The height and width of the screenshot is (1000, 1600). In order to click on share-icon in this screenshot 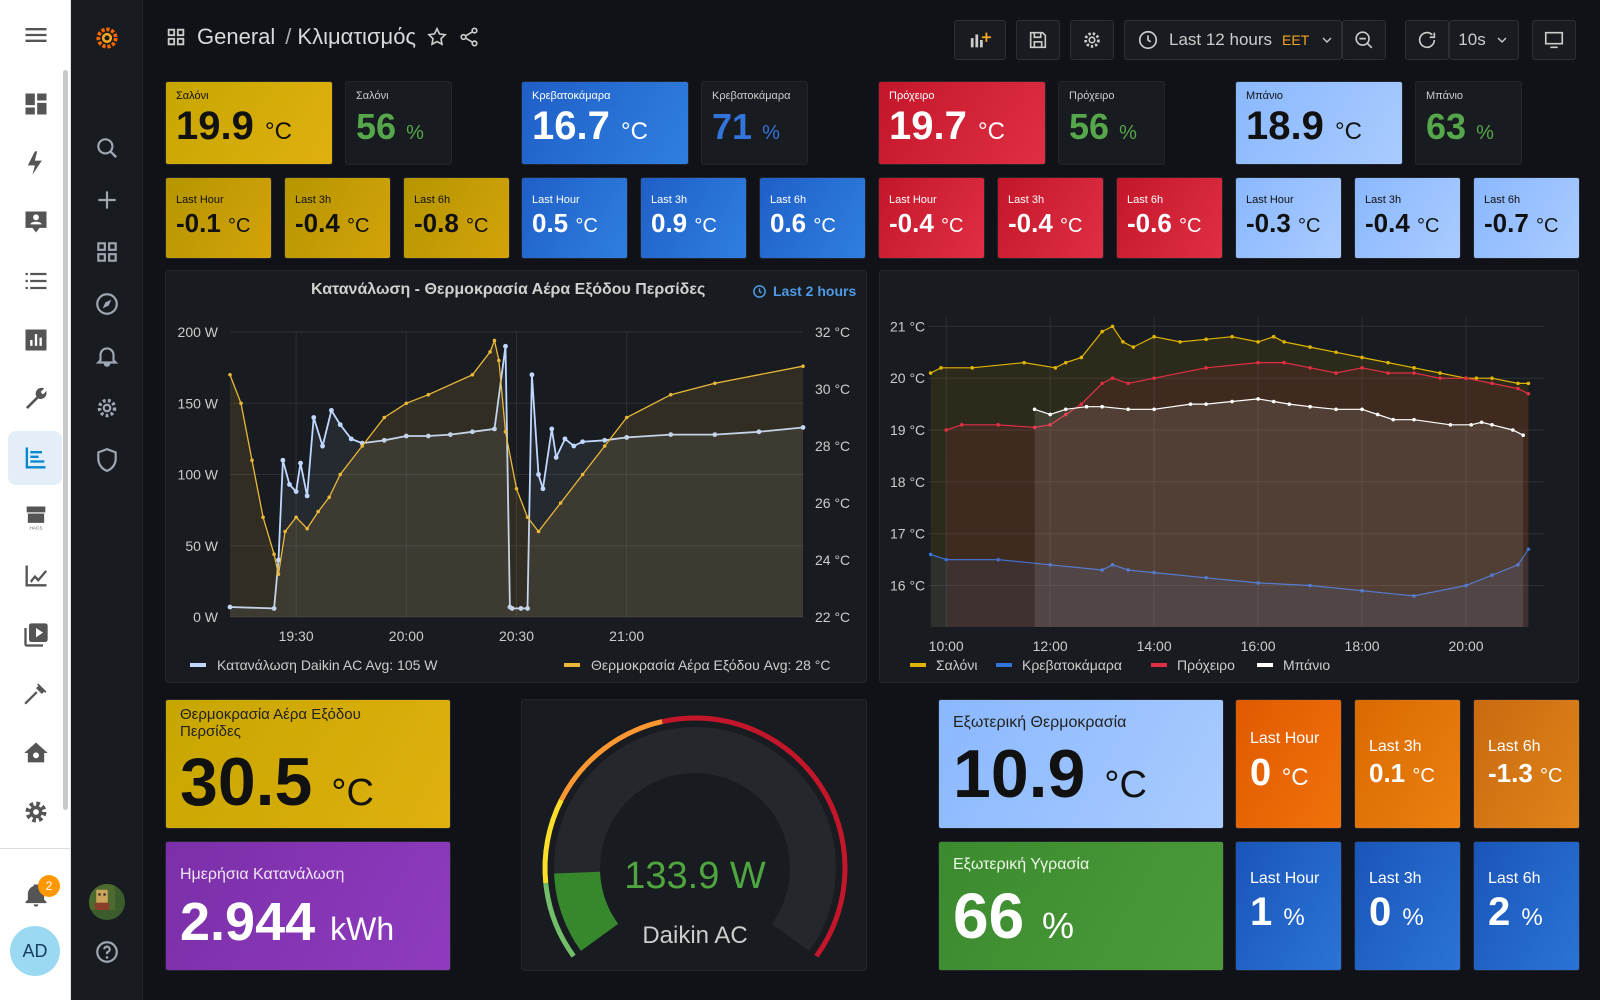, I will do `click(469, 37)`.